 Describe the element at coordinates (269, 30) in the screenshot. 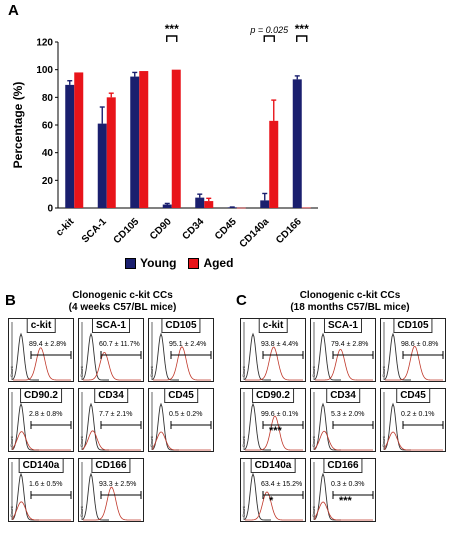

I see `significance-label-cd140a: p = 0.025` at that location.